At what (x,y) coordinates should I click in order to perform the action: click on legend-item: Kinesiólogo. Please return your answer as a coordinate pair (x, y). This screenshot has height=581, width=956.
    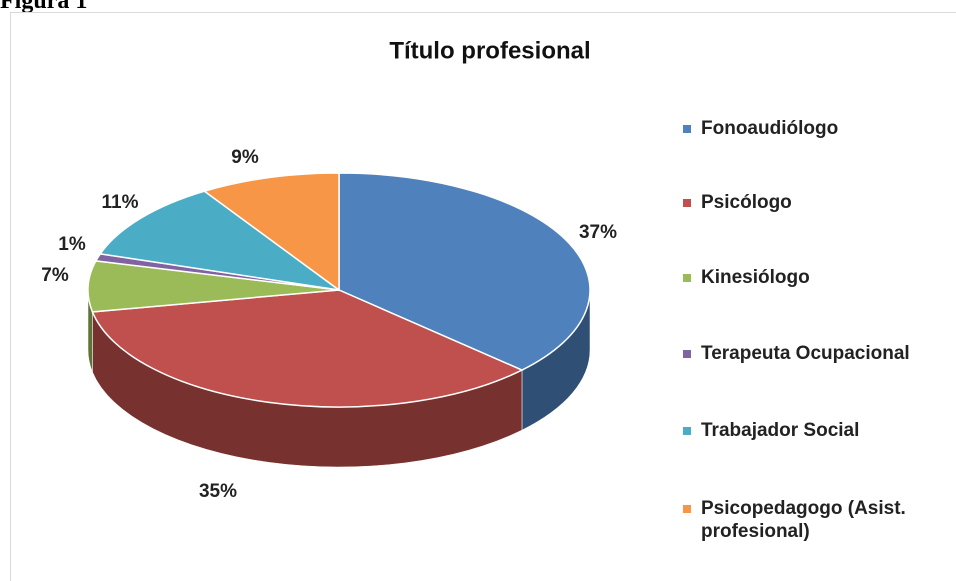
    Looking at the image, I should click on (815, 277).